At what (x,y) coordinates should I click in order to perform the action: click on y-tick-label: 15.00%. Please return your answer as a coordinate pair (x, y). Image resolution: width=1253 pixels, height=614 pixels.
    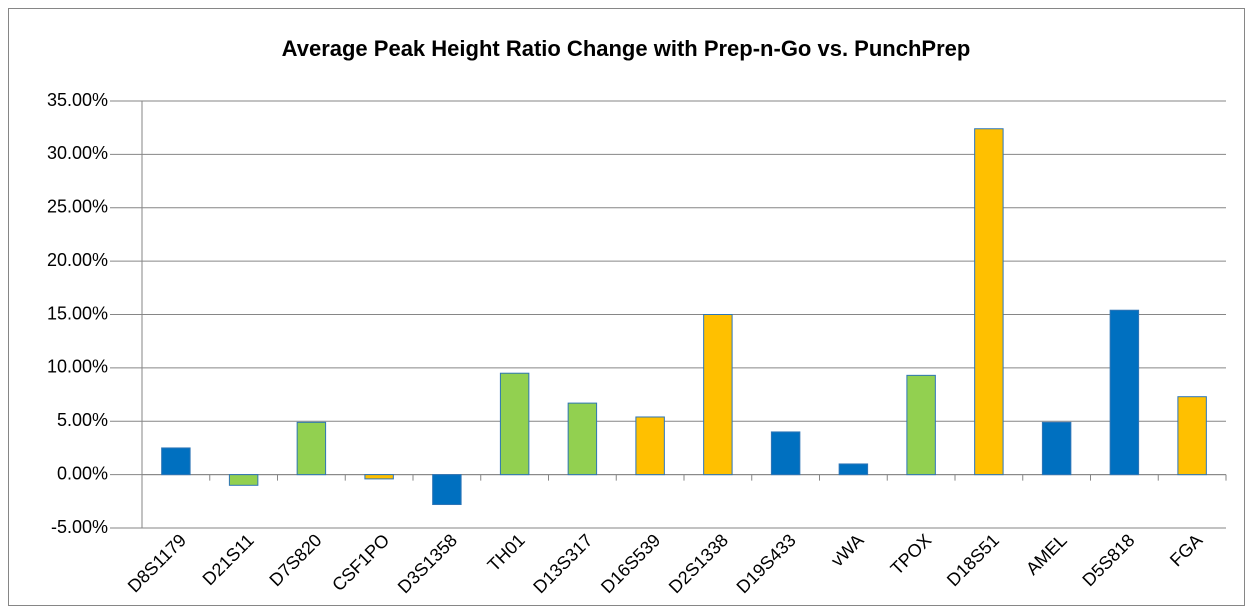
    Looking at the image, I should click on (77, 313).